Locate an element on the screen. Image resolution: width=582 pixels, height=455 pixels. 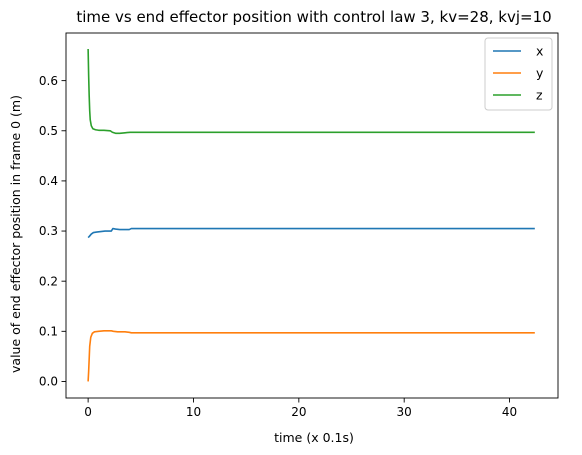
series-line-x is located at coordinates (311, 233).